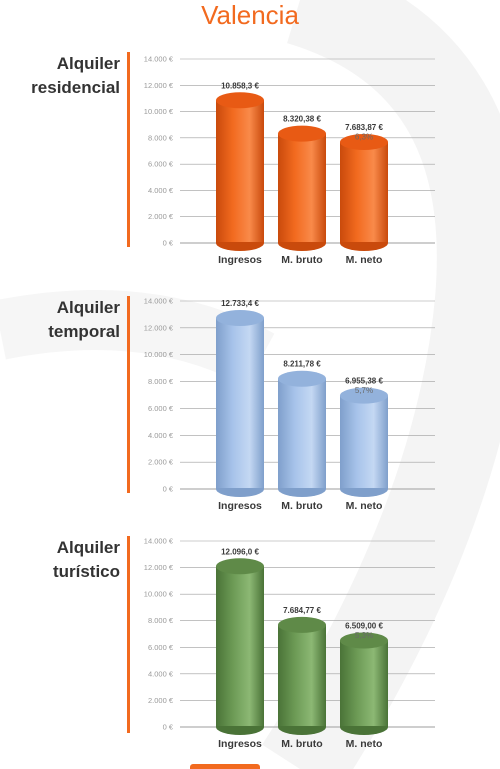  Describe the element at coordinates (84, 320) in the screenshot. I see `panel-title: Alquiler temporal` at that location.